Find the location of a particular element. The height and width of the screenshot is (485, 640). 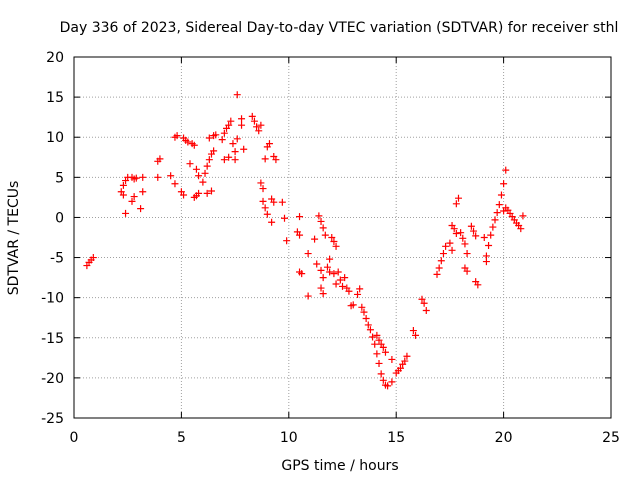

x-tick-label: 15 is located at coordinates (396, 438).